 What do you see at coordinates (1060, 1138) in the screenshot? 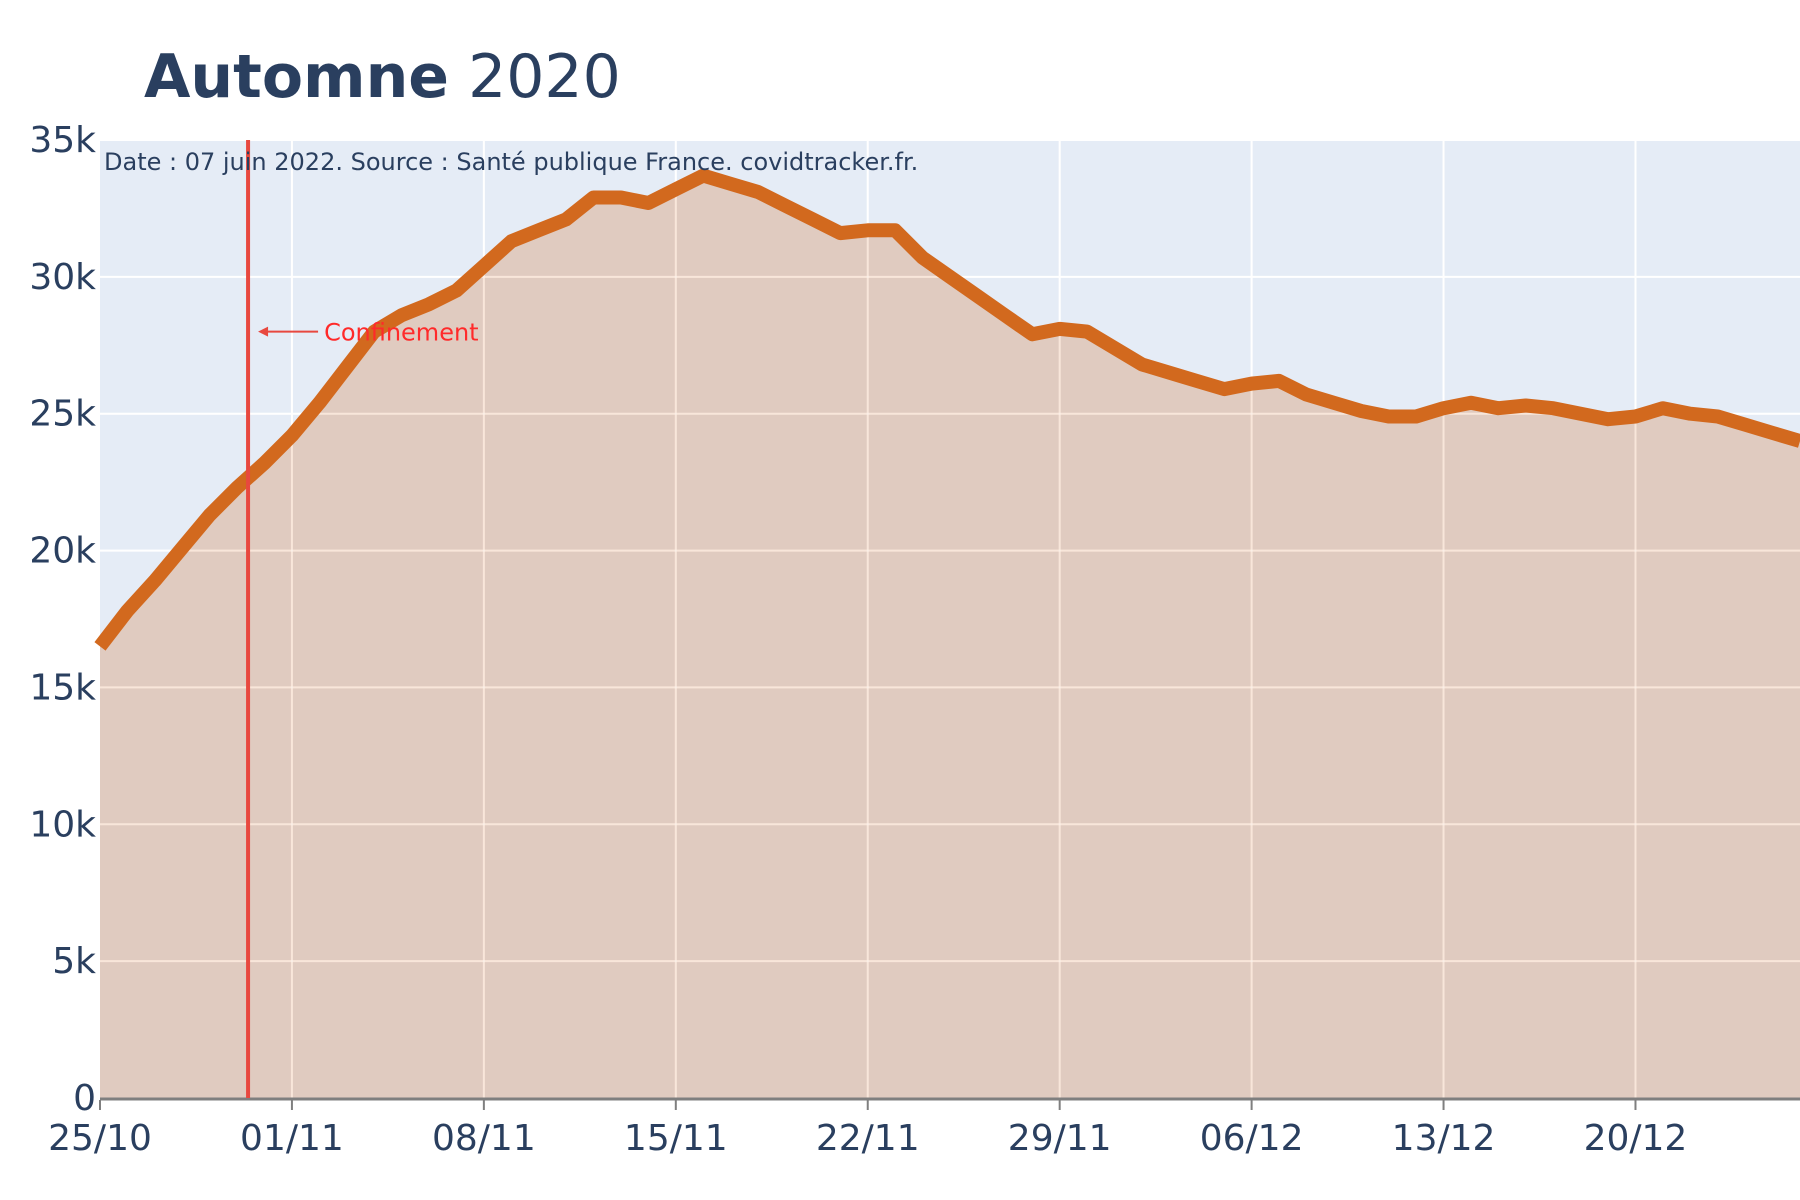
I see `x-tick-label: 29/11` at bounding box center [1060, 1138].